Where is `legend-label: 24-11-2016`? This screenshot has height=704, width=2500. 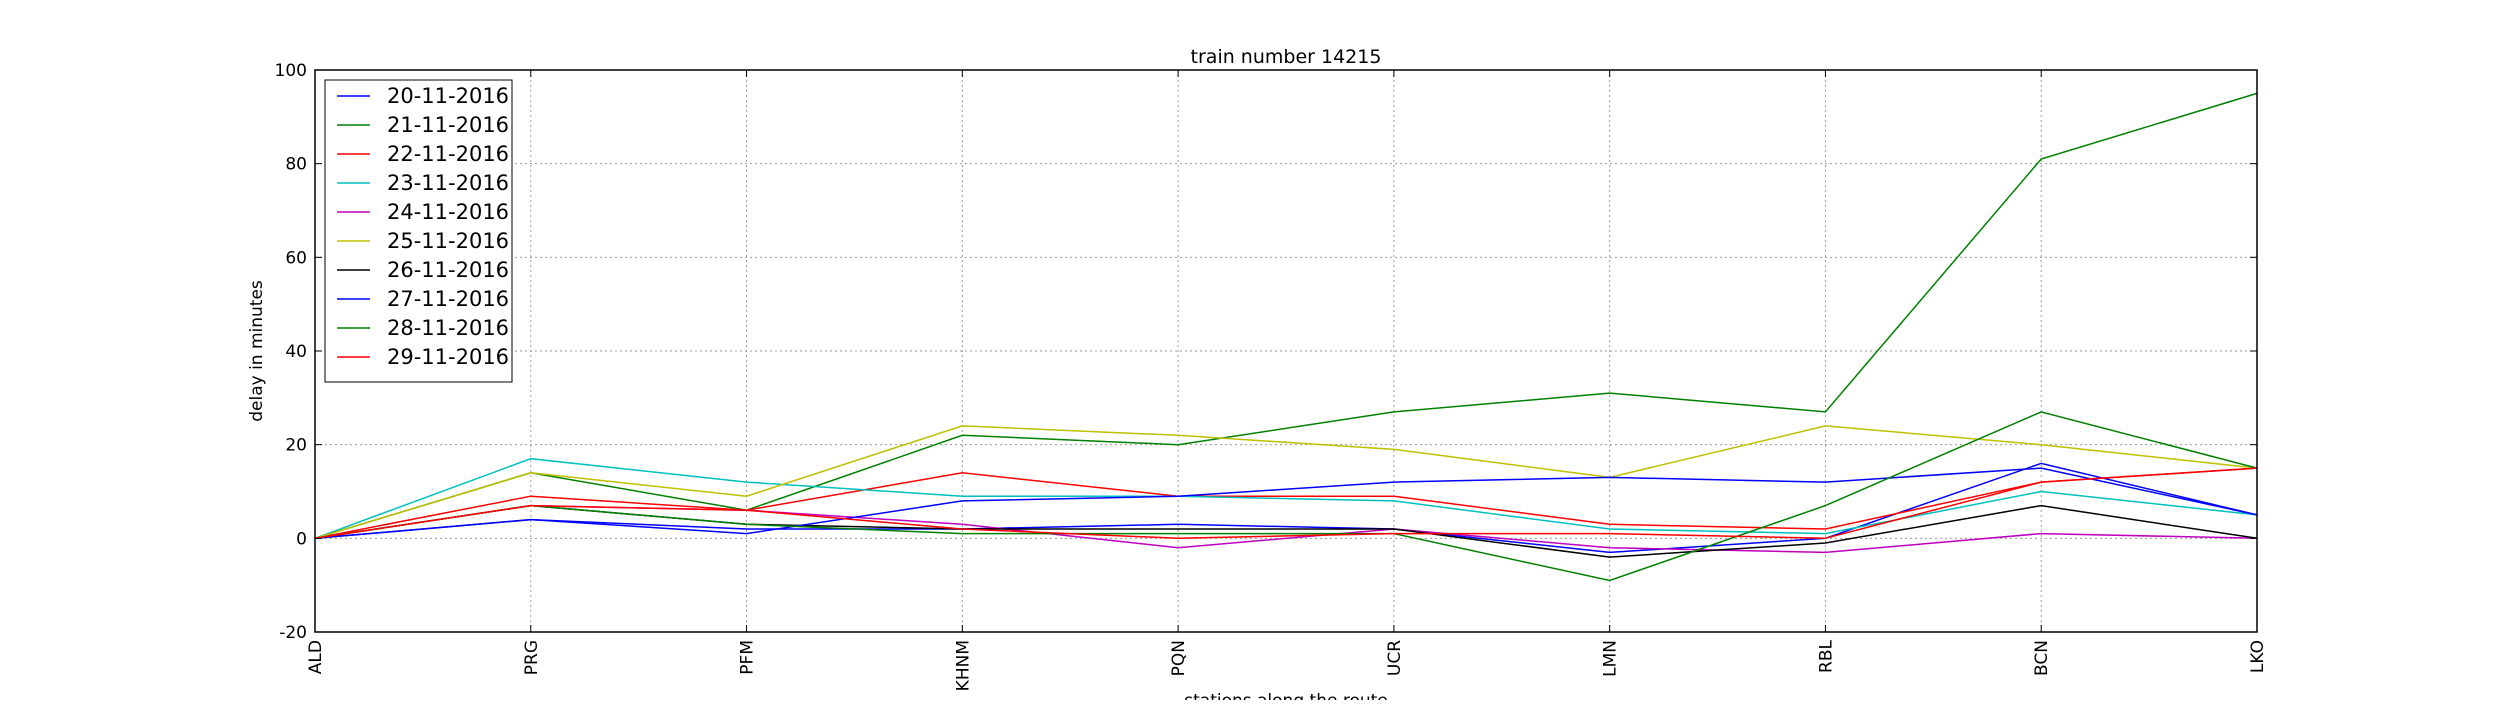
legend-label: 24-11-2016 is located at coordinates (448, 212).